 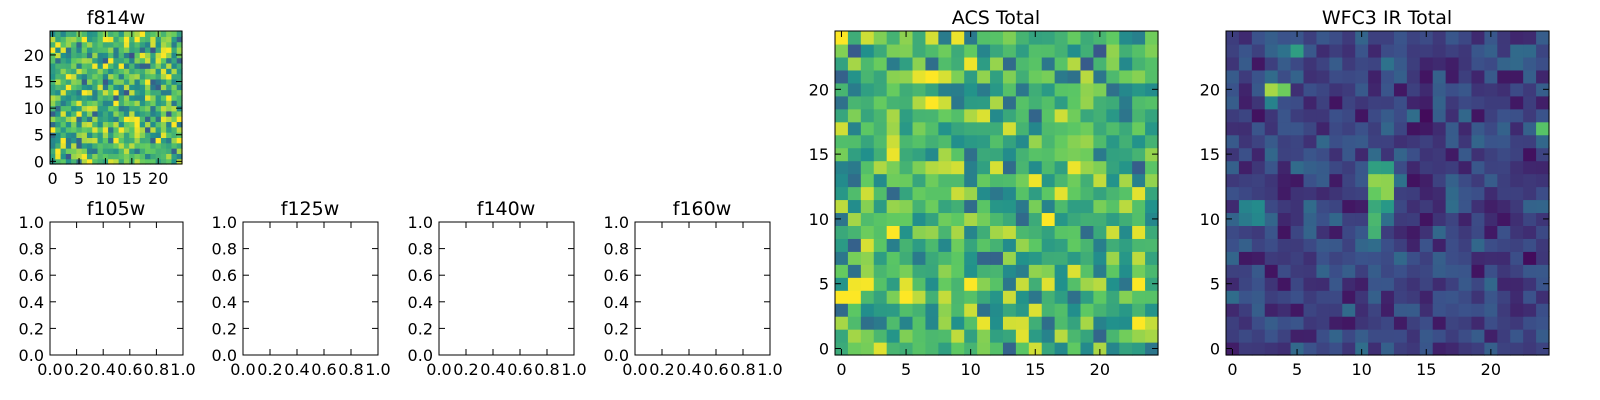 I want to click on y-tick-label: 20, so click(x=819, y=89).